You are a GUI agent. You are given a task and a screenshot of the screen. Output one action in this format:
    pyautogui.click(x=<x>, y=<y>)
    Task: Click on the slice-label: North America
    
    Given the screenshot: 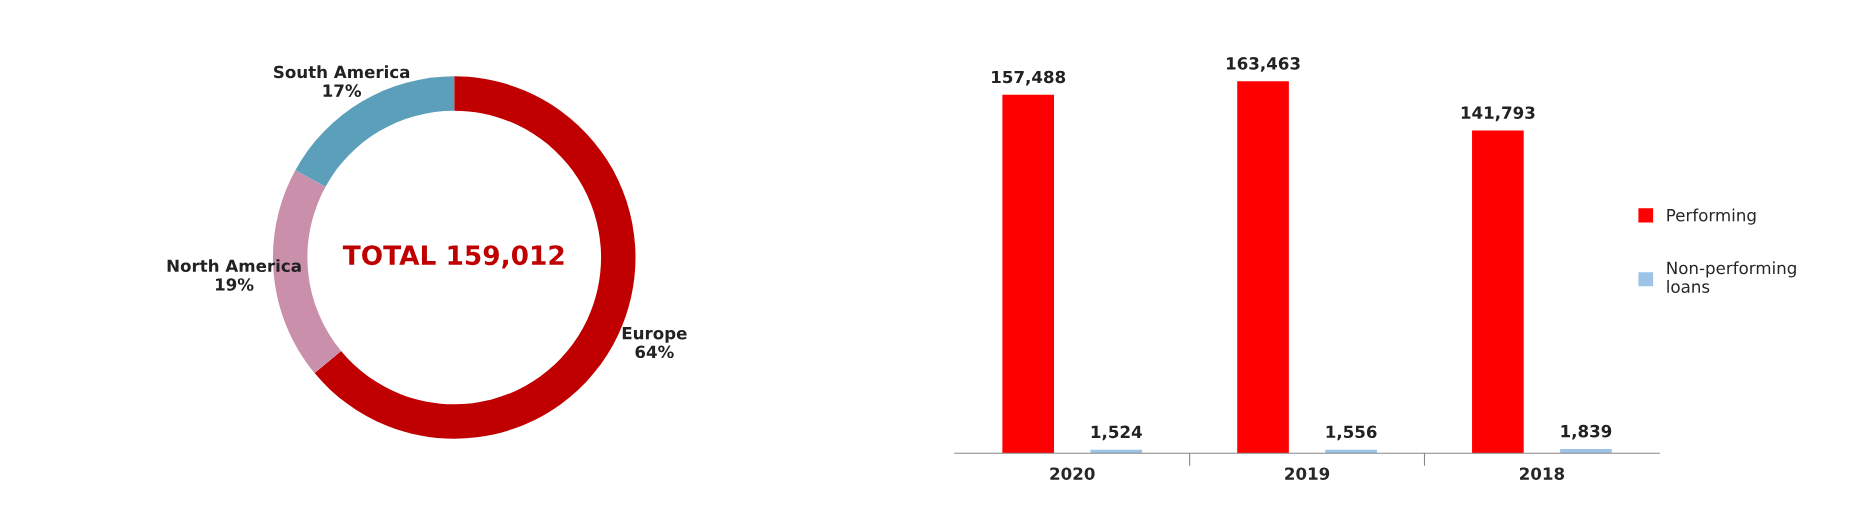 What is the action you would take?
    pyautogui.click(x=234, y=266)
    